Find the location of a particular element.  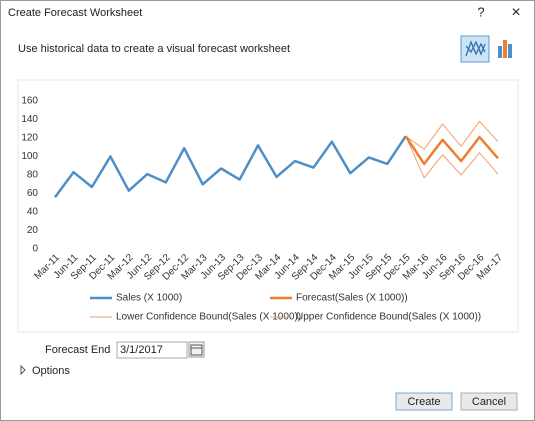

y-tick-label: 120 is located at coordinates (29, 138).